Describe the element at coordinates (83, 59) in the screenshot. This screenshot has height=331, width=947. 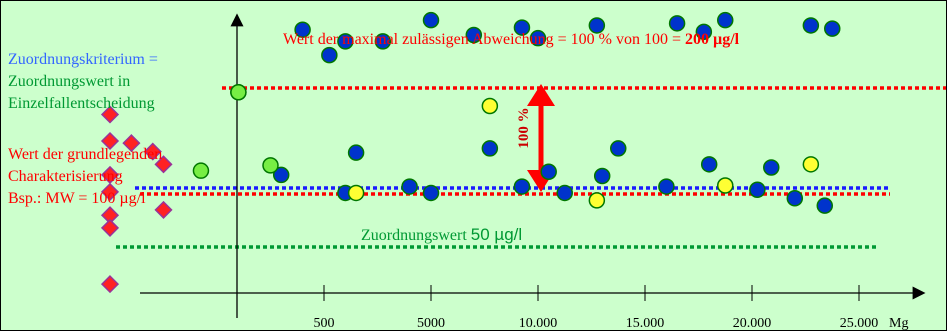
I see `criterion-line-1: Zuordnungskriterium =` at that location.